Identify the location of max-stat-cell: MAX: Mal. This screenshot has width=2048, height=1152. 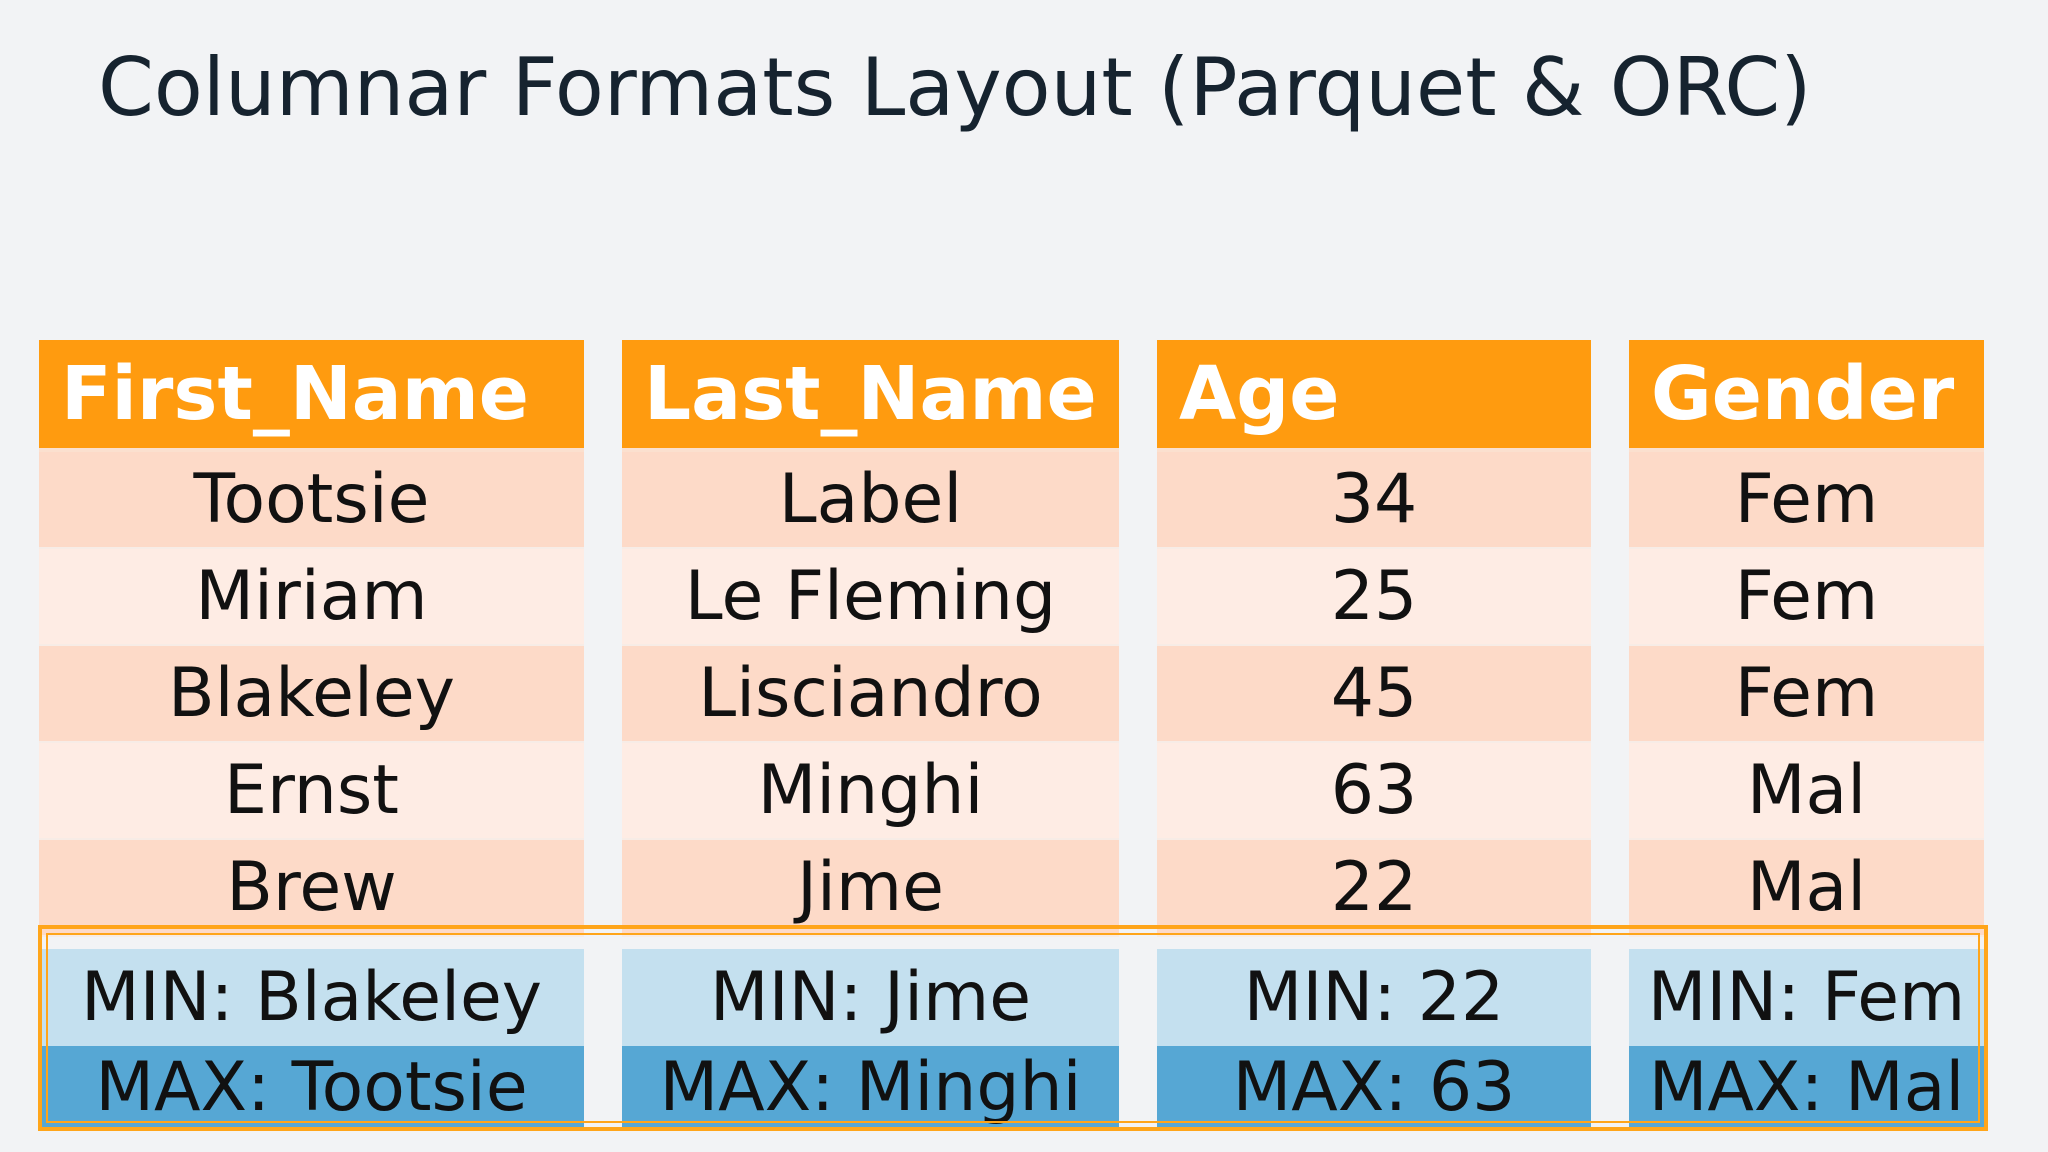
(1806, 1087).